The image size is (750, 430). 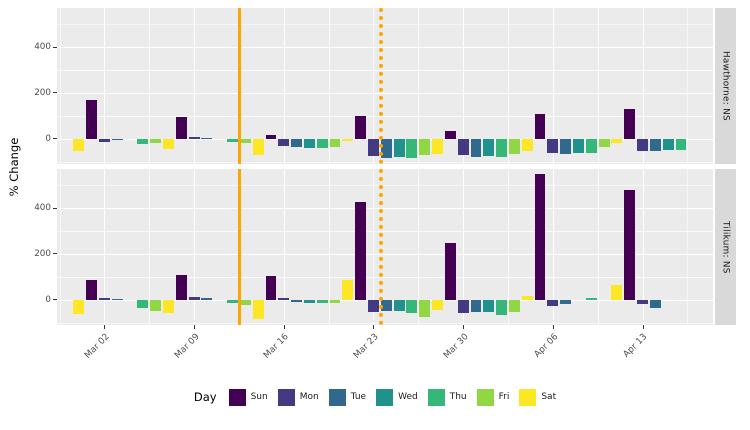 What do you see at coordinates (514, 305) in the screenshot?
I see `bar-fri-d34` at bounding box center [514, 305].